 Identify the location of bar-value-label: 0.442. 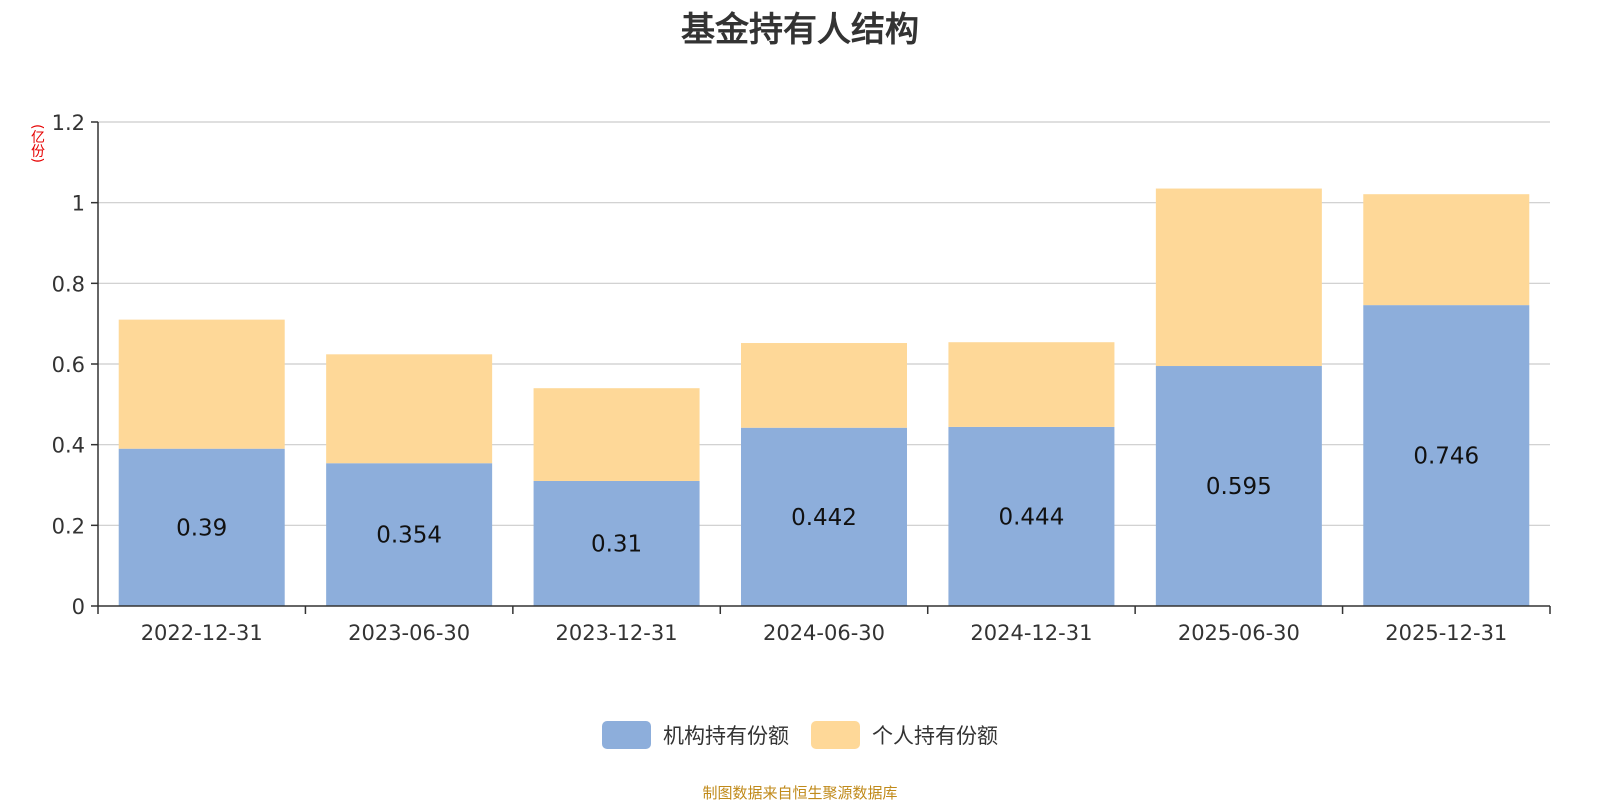
(824, 518).